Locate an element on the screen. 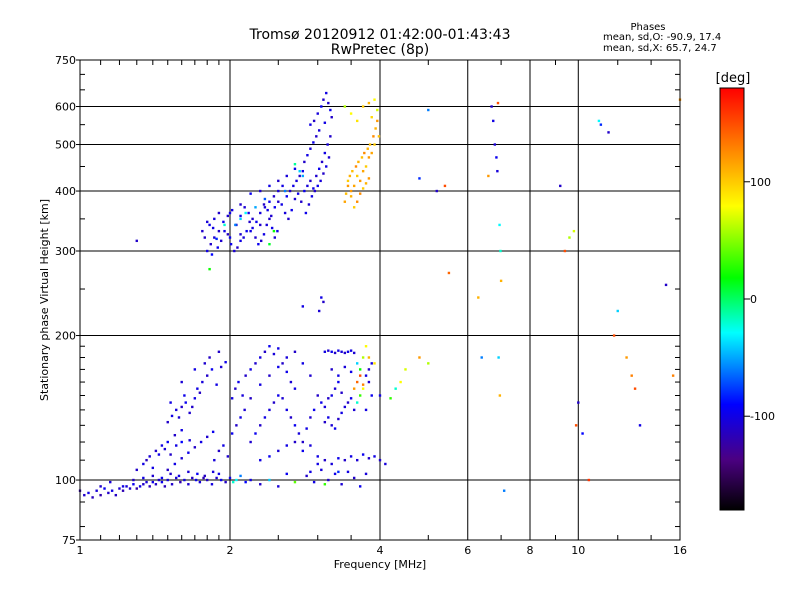  colorbar-tick-label: -100 is located at coordinates (762, 416).